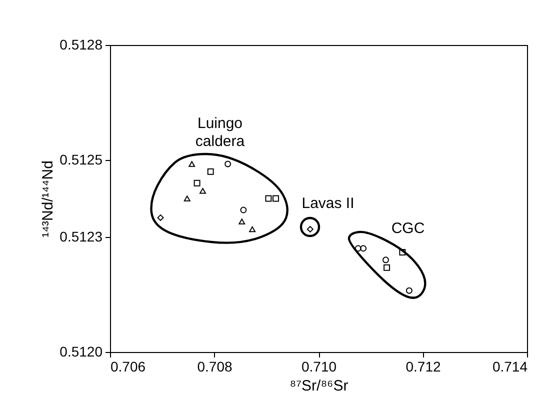  I want to click on annotation: Luingo caldera, so click(220, 132).